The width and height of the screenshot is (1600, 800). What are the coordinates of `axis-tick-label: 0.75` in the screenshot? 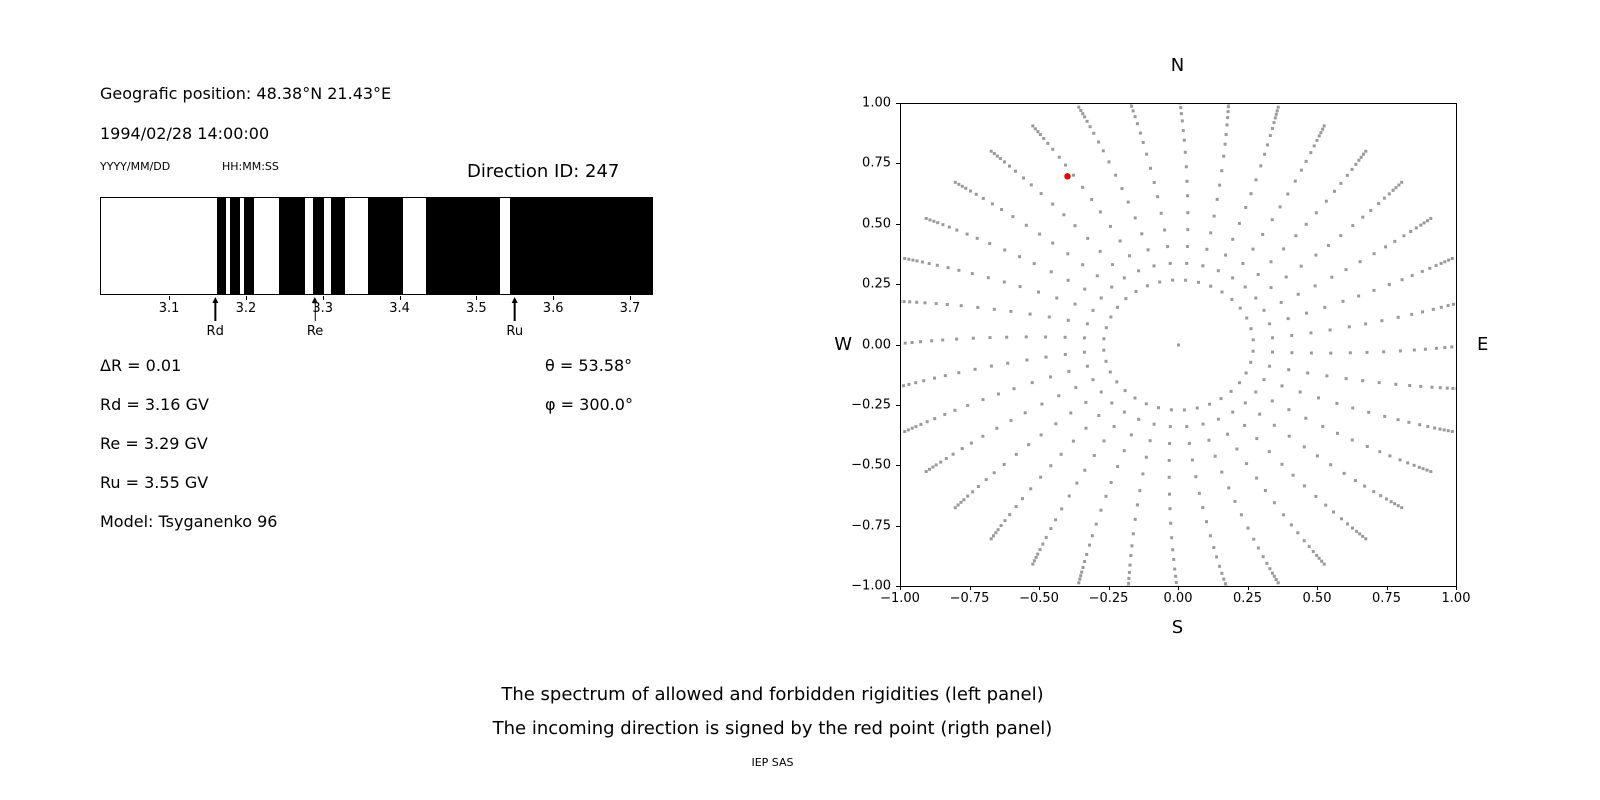 It's located at (1386, 598).